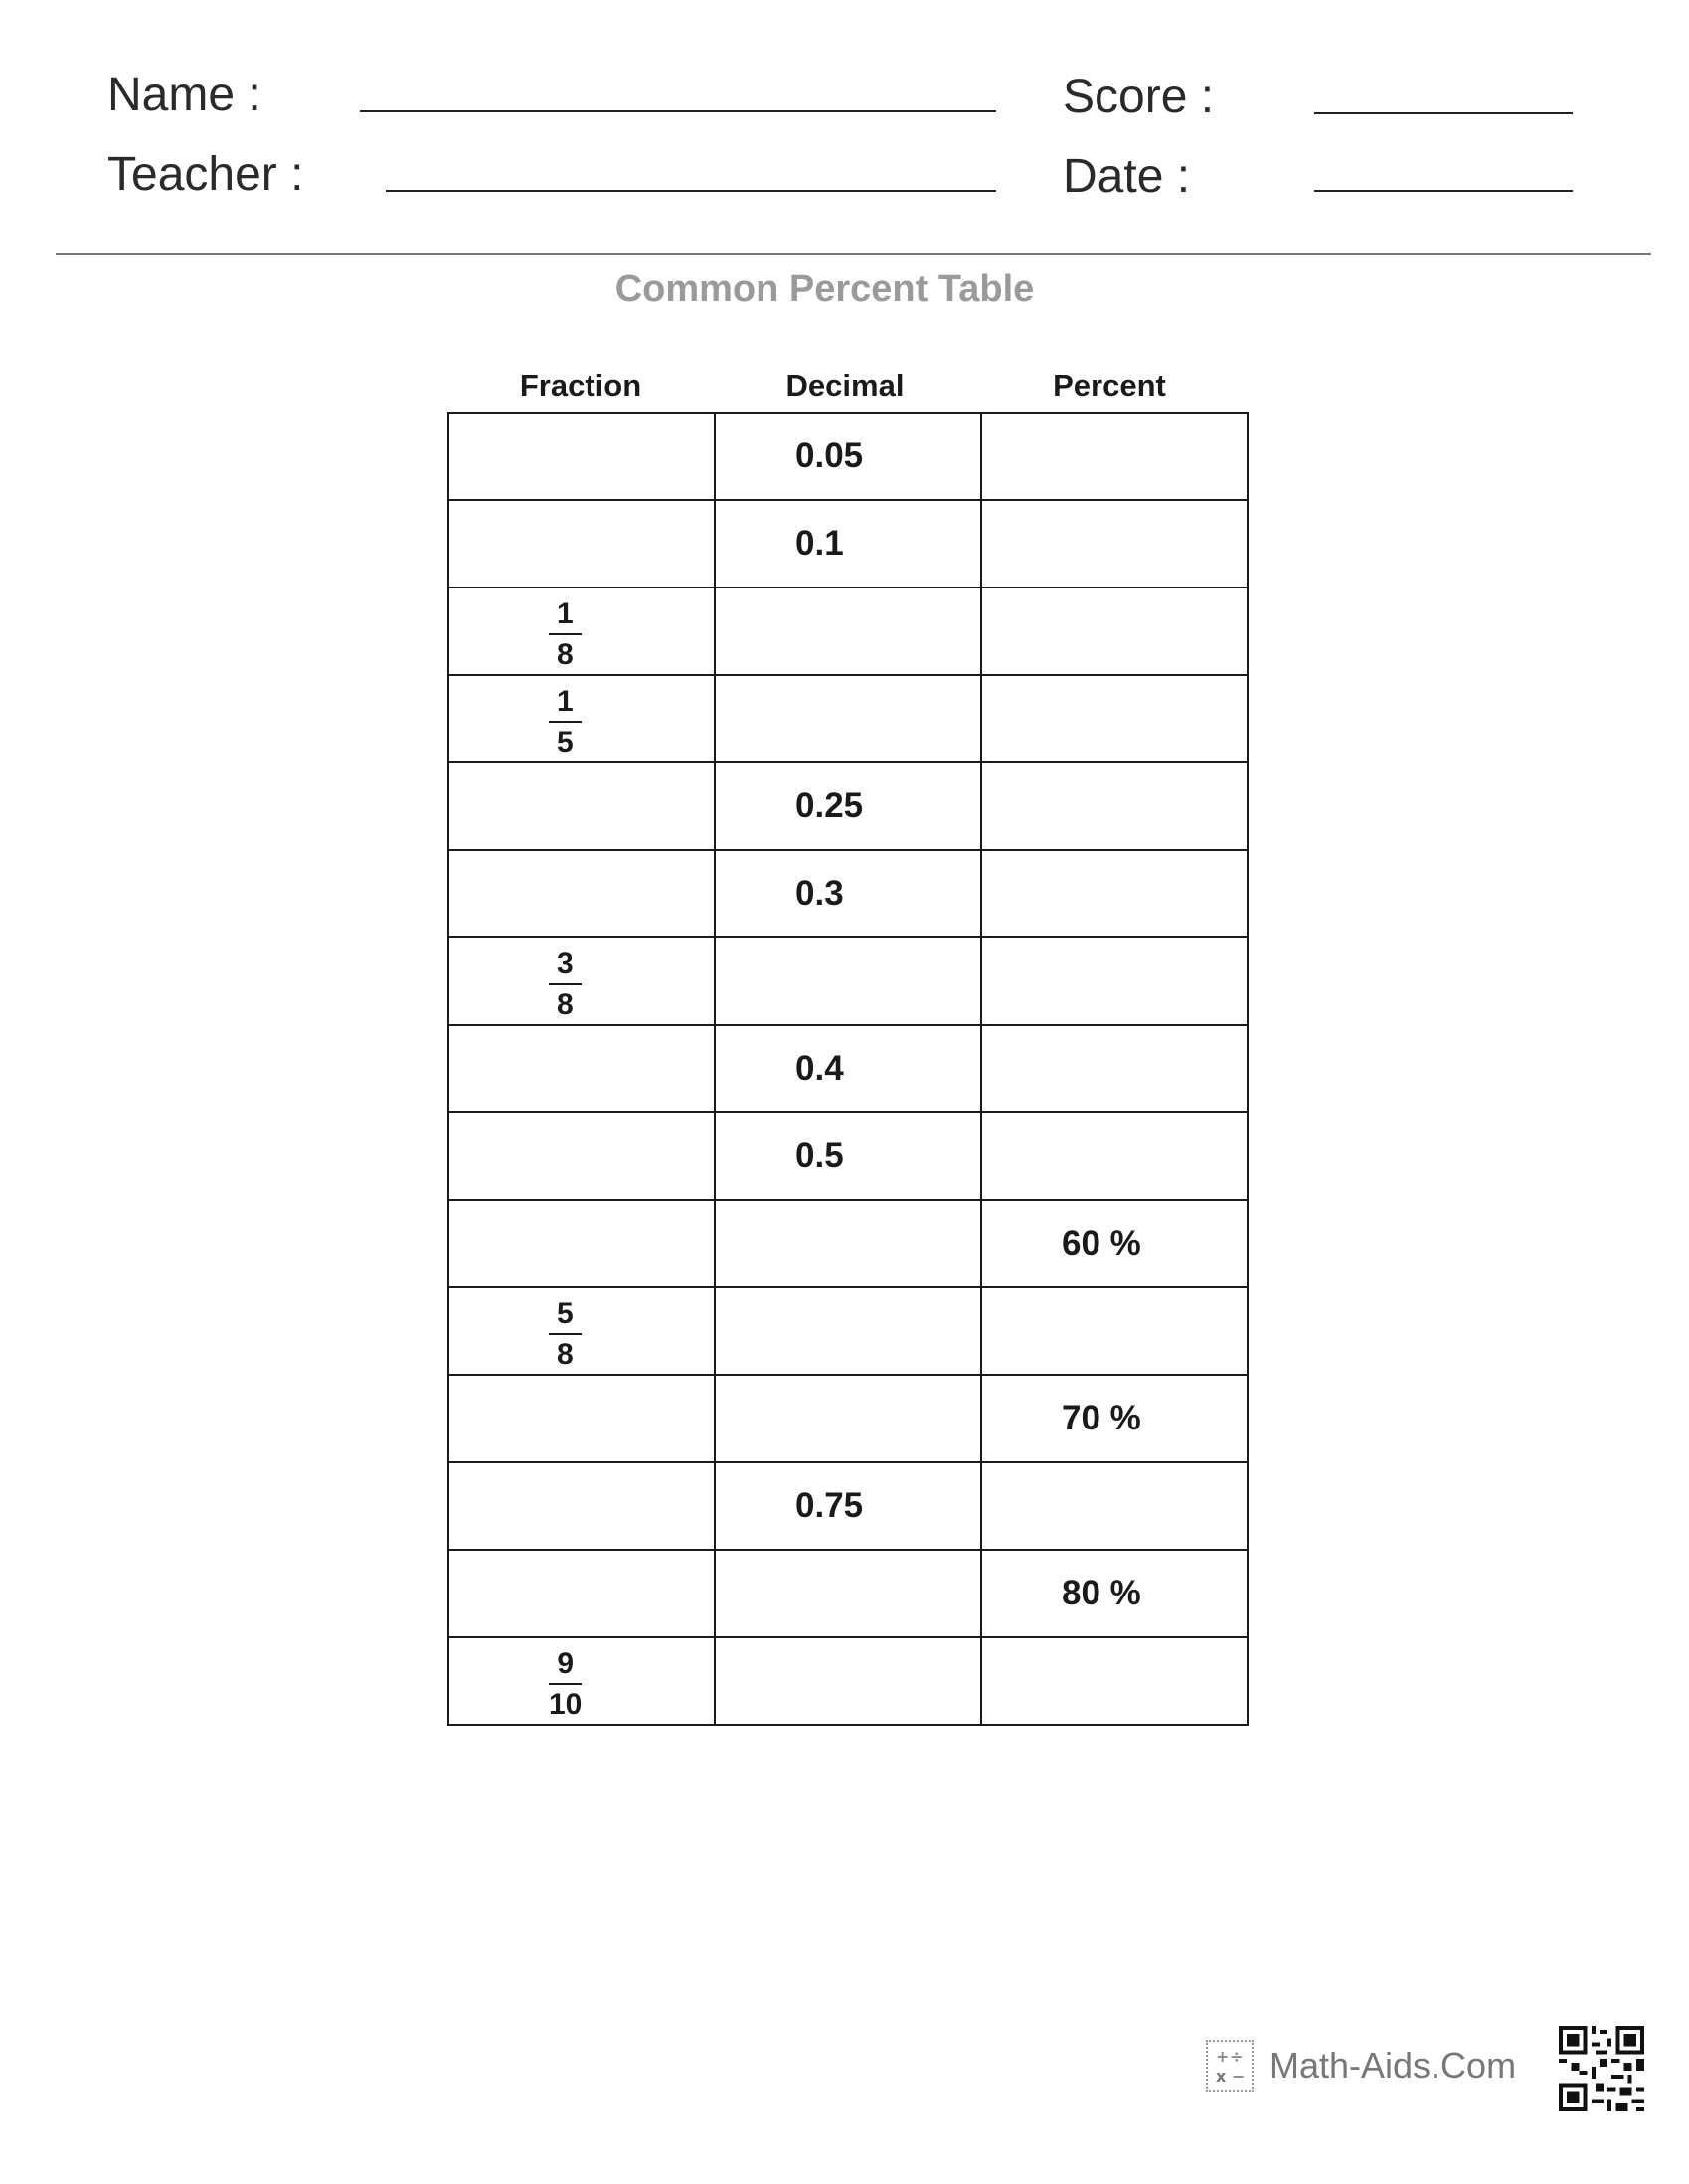  I want to click on table-row: 0.25, so click(848, 806).